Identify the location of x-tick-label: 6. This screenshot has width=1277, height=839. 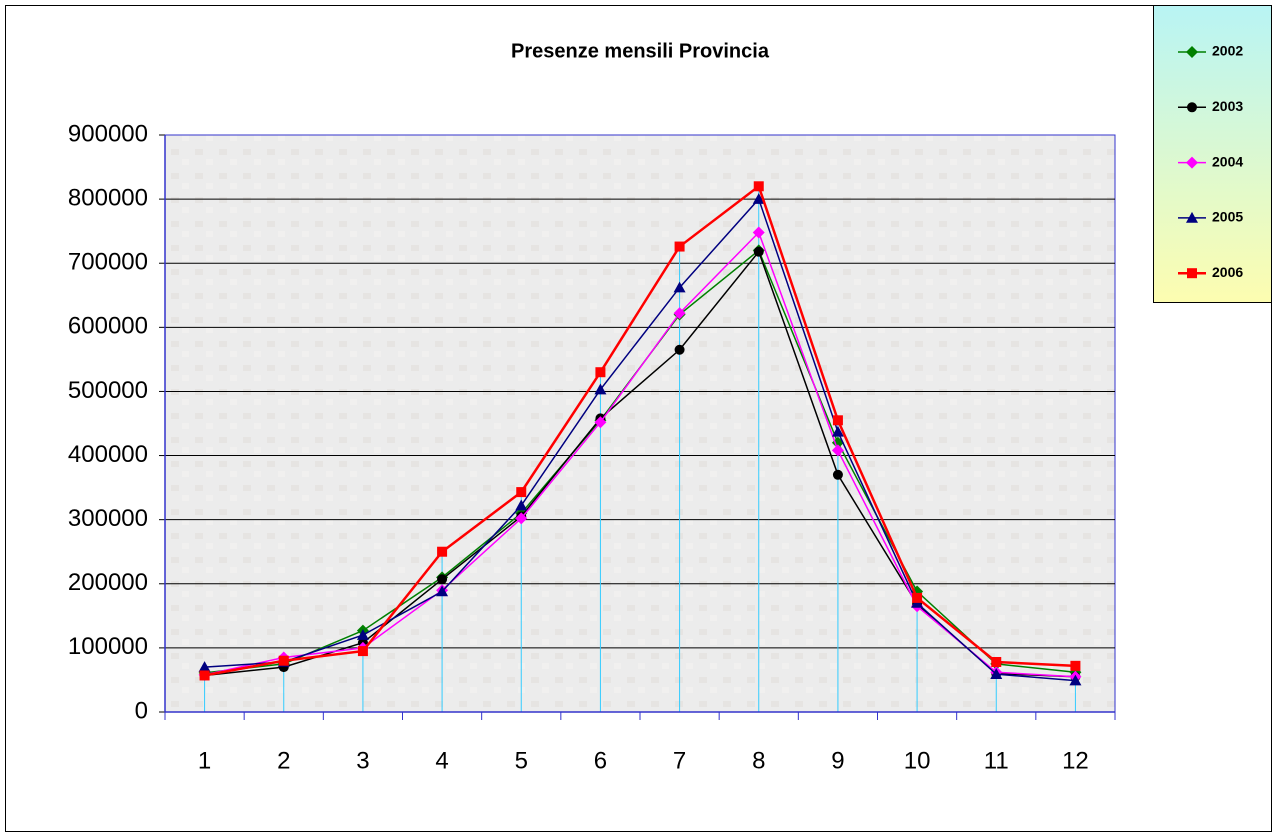
(600, 760).